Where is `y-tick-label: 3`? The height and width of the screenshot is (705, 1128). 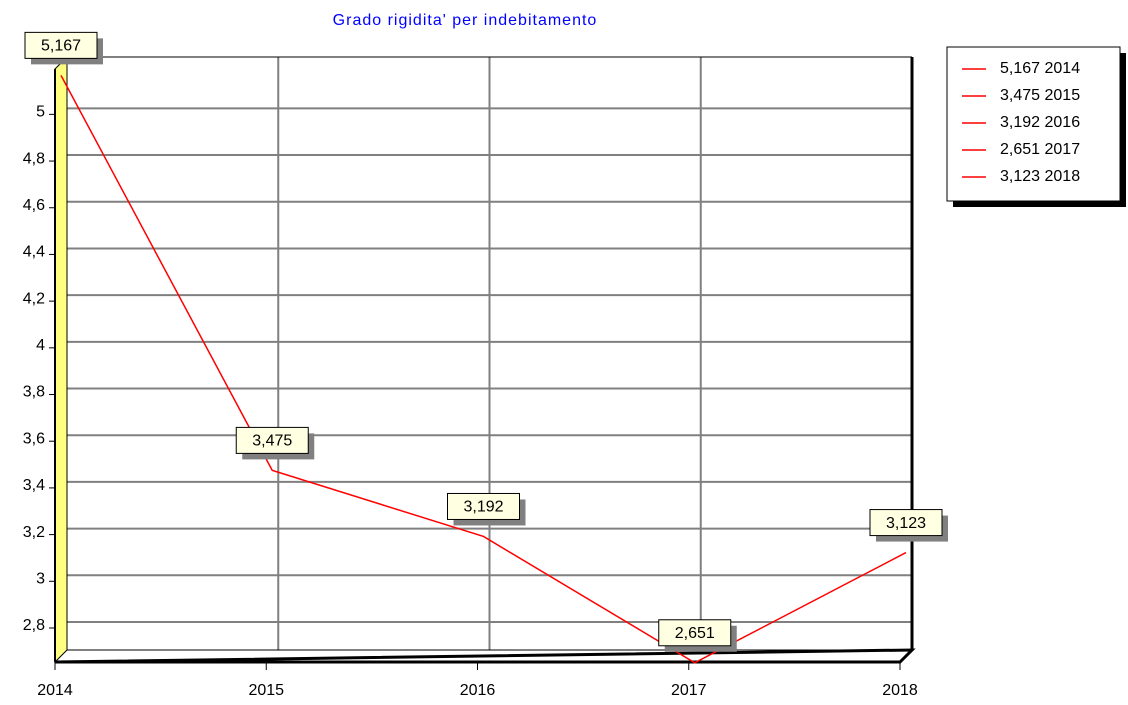 y-tick-label: 3 is located at coordinates (40, 579).